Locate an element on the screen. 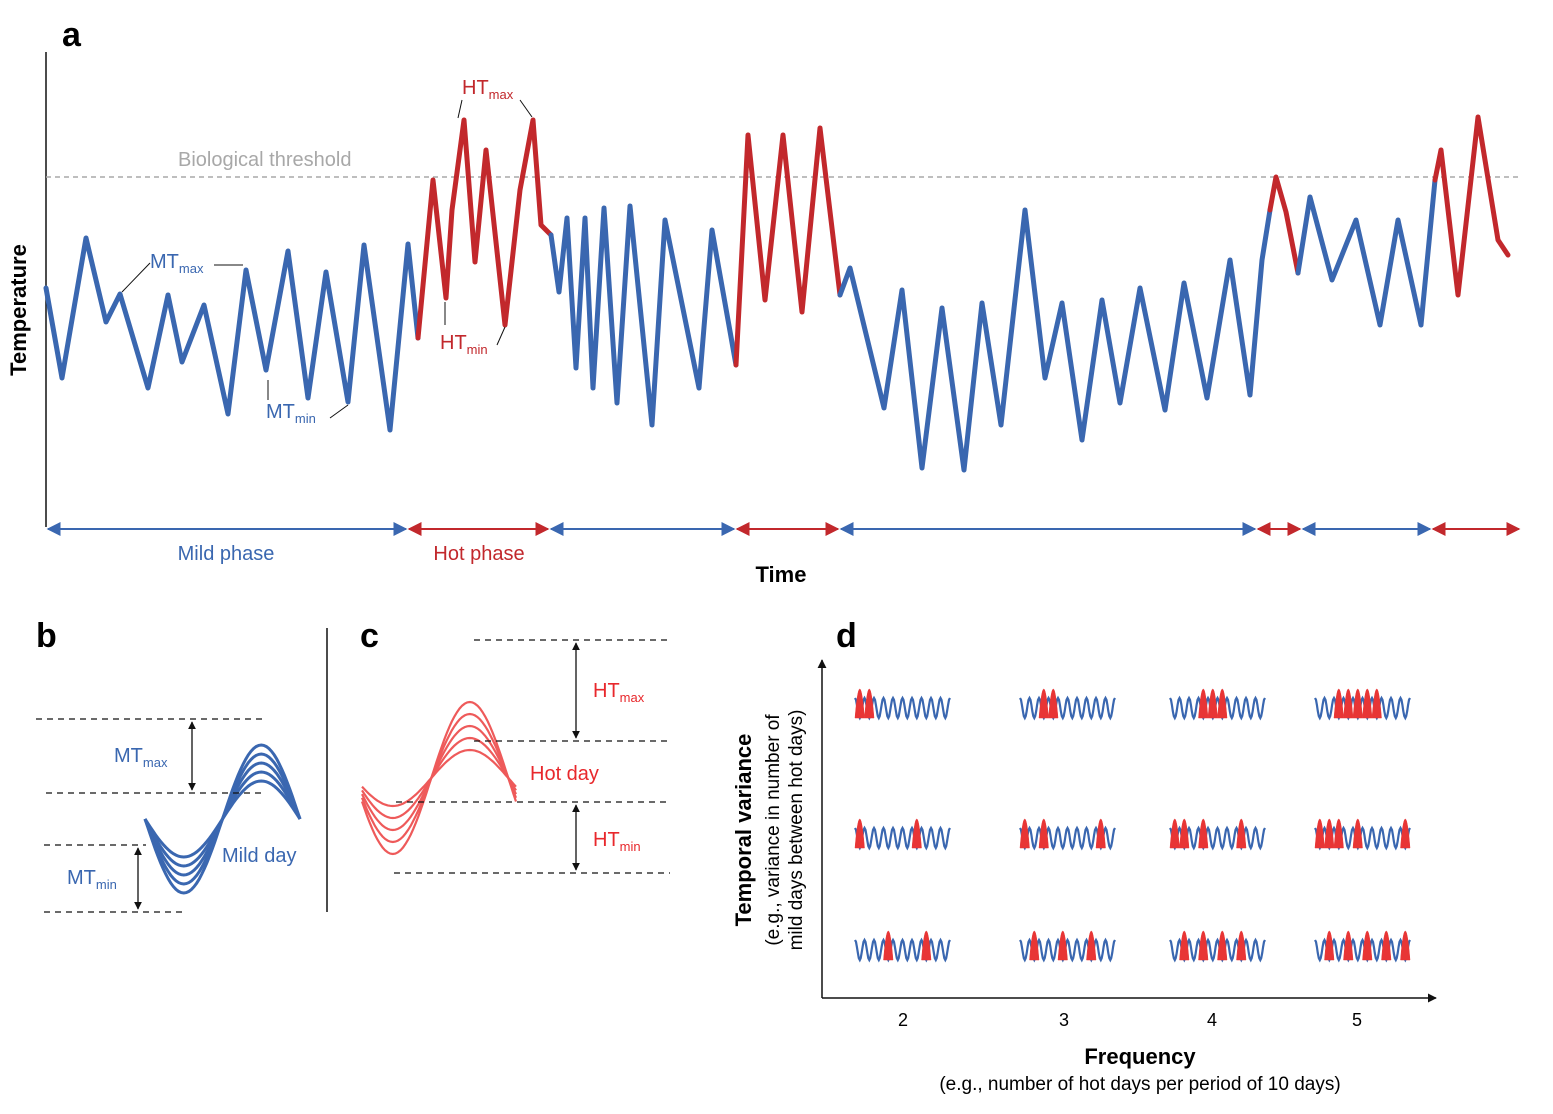 This screenshot has height=1114, width=1553. hot-phase-label: Hot phase is located at coordinates (478, 554).